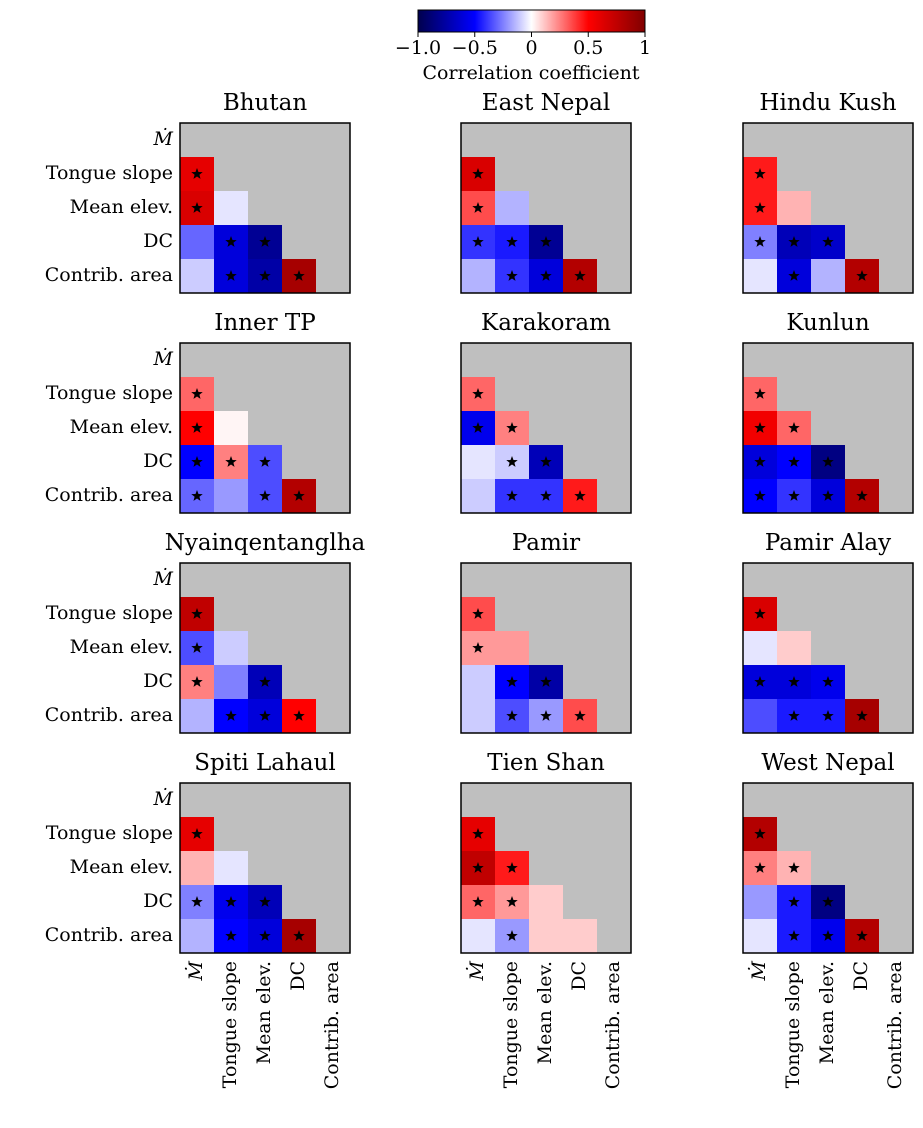  I want to click on colorbar-tick-label: −0.5, so click(475, 48).